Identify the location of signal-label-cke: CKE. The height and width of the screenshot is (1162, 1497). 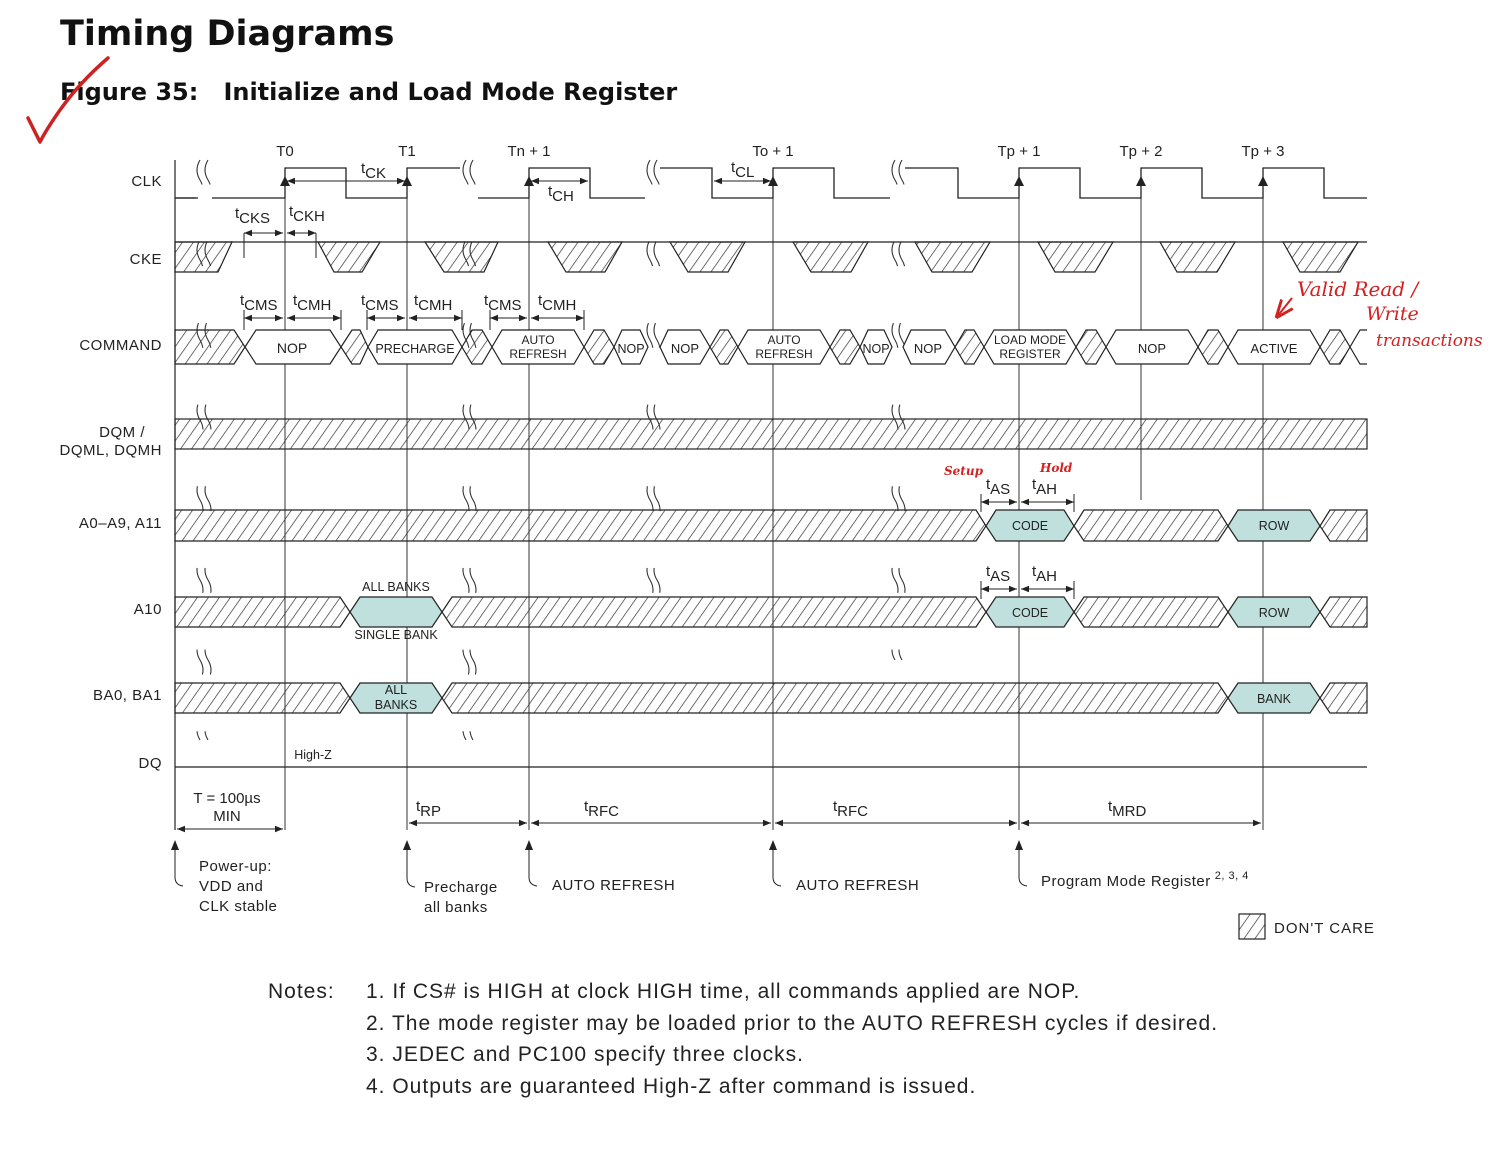
(146, 259).